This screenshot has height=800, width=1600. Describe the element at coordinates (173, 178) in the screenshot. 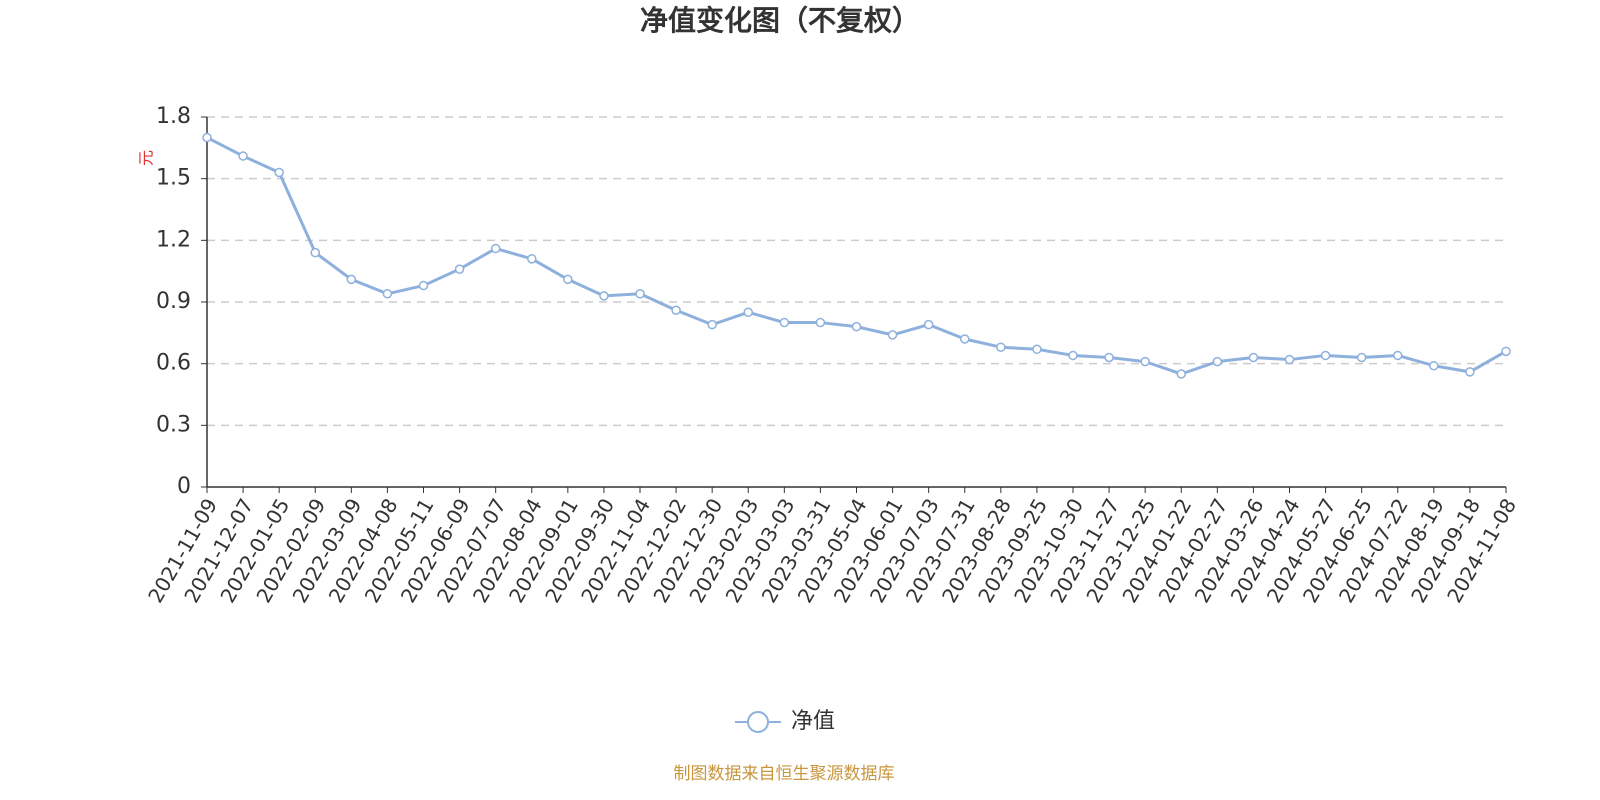

I see `y-tick-label: 1.5` at that location.